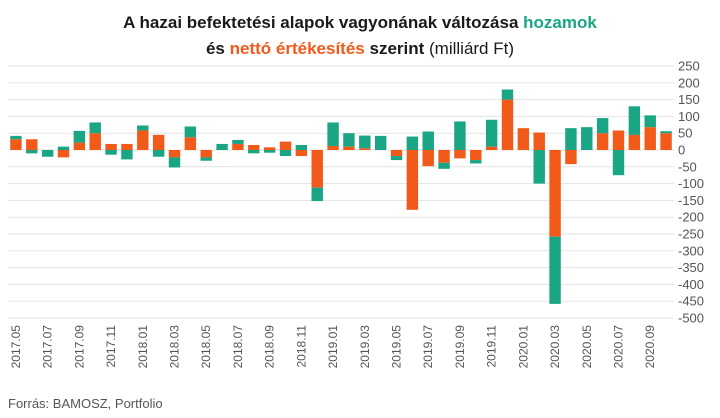  I want to click on x-tick-label: 2017.07, so click(48, 347).